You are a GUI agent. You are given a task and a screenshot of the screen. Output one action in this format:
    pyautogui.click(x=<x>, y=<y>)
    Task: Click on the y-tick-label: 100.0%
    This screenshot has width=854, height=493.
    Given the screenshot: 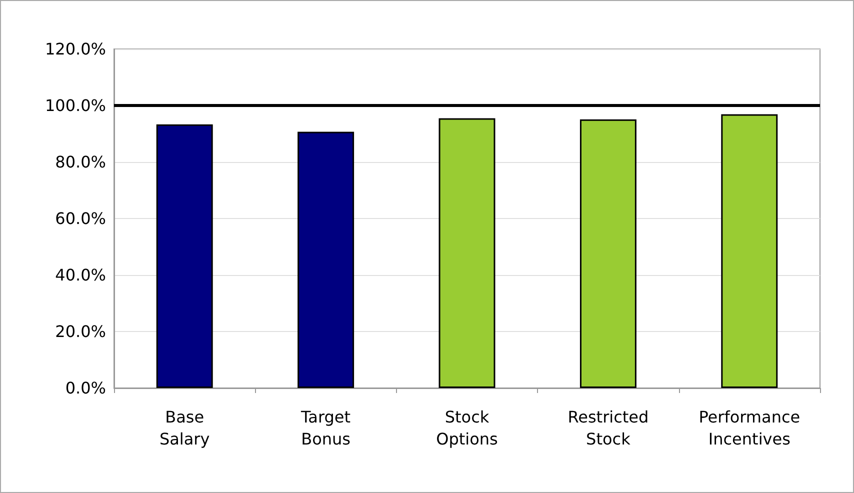 What is the action you would take?
    pyautogui.click(x=75, y=105)
    